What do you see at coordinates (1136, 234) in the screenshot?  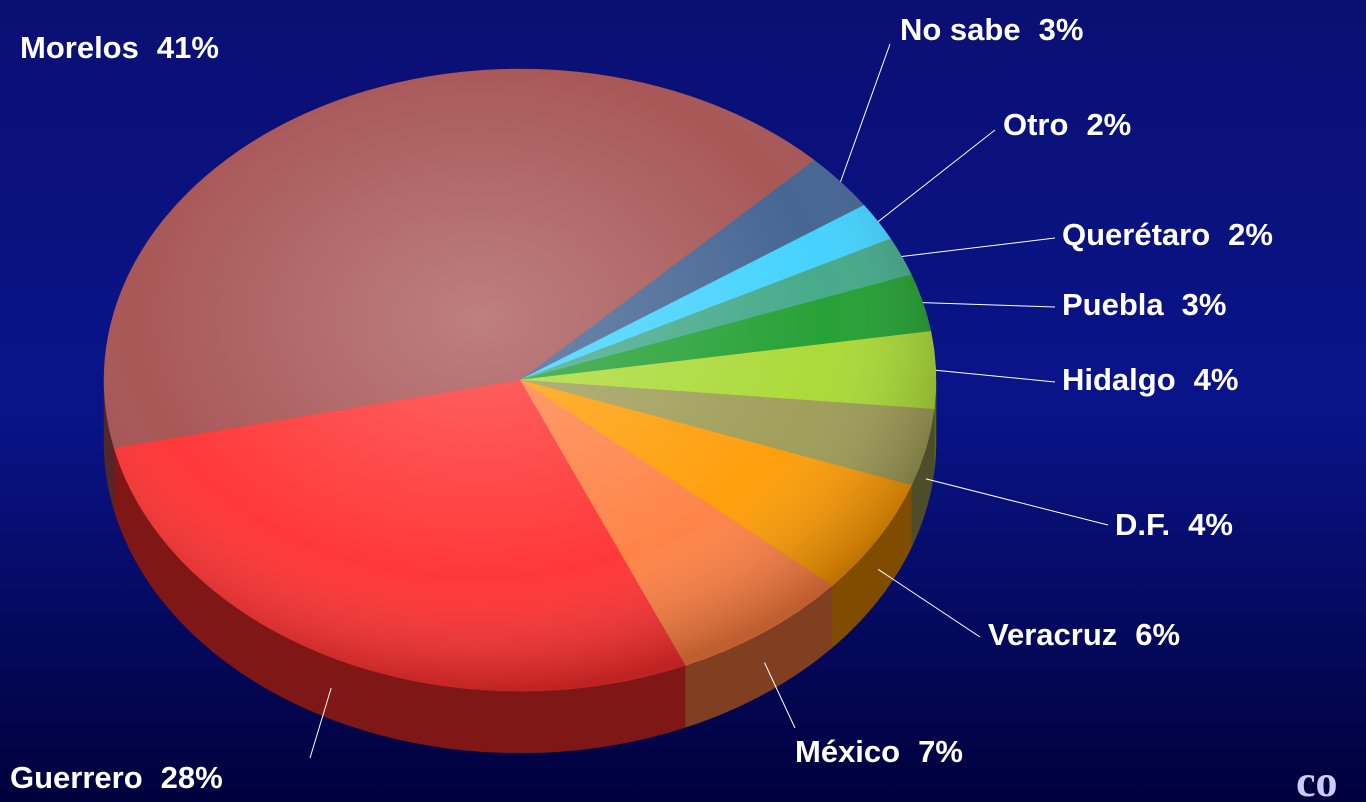 I see `category-label: Querétaro` at bounding box center [1136, 234].